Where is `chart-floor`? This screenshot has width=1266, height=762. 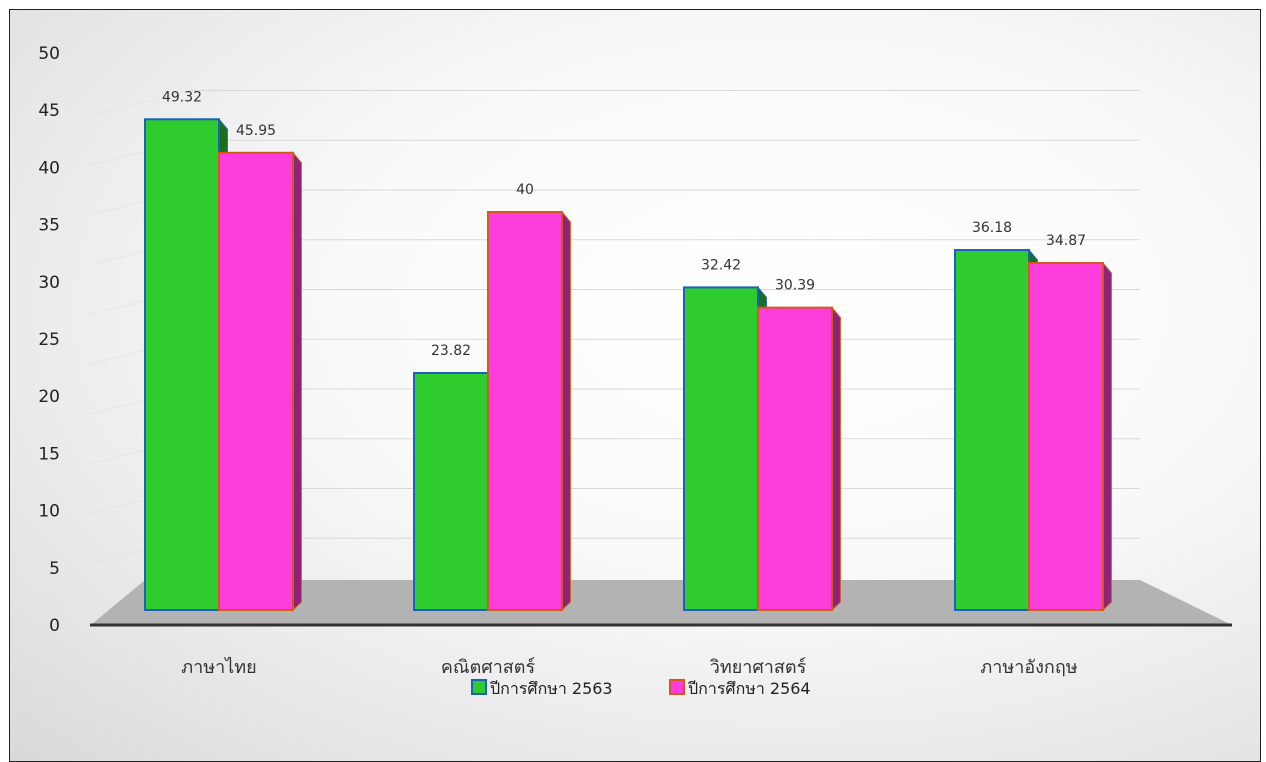 chart-floor is located at coordinates (661, 602).